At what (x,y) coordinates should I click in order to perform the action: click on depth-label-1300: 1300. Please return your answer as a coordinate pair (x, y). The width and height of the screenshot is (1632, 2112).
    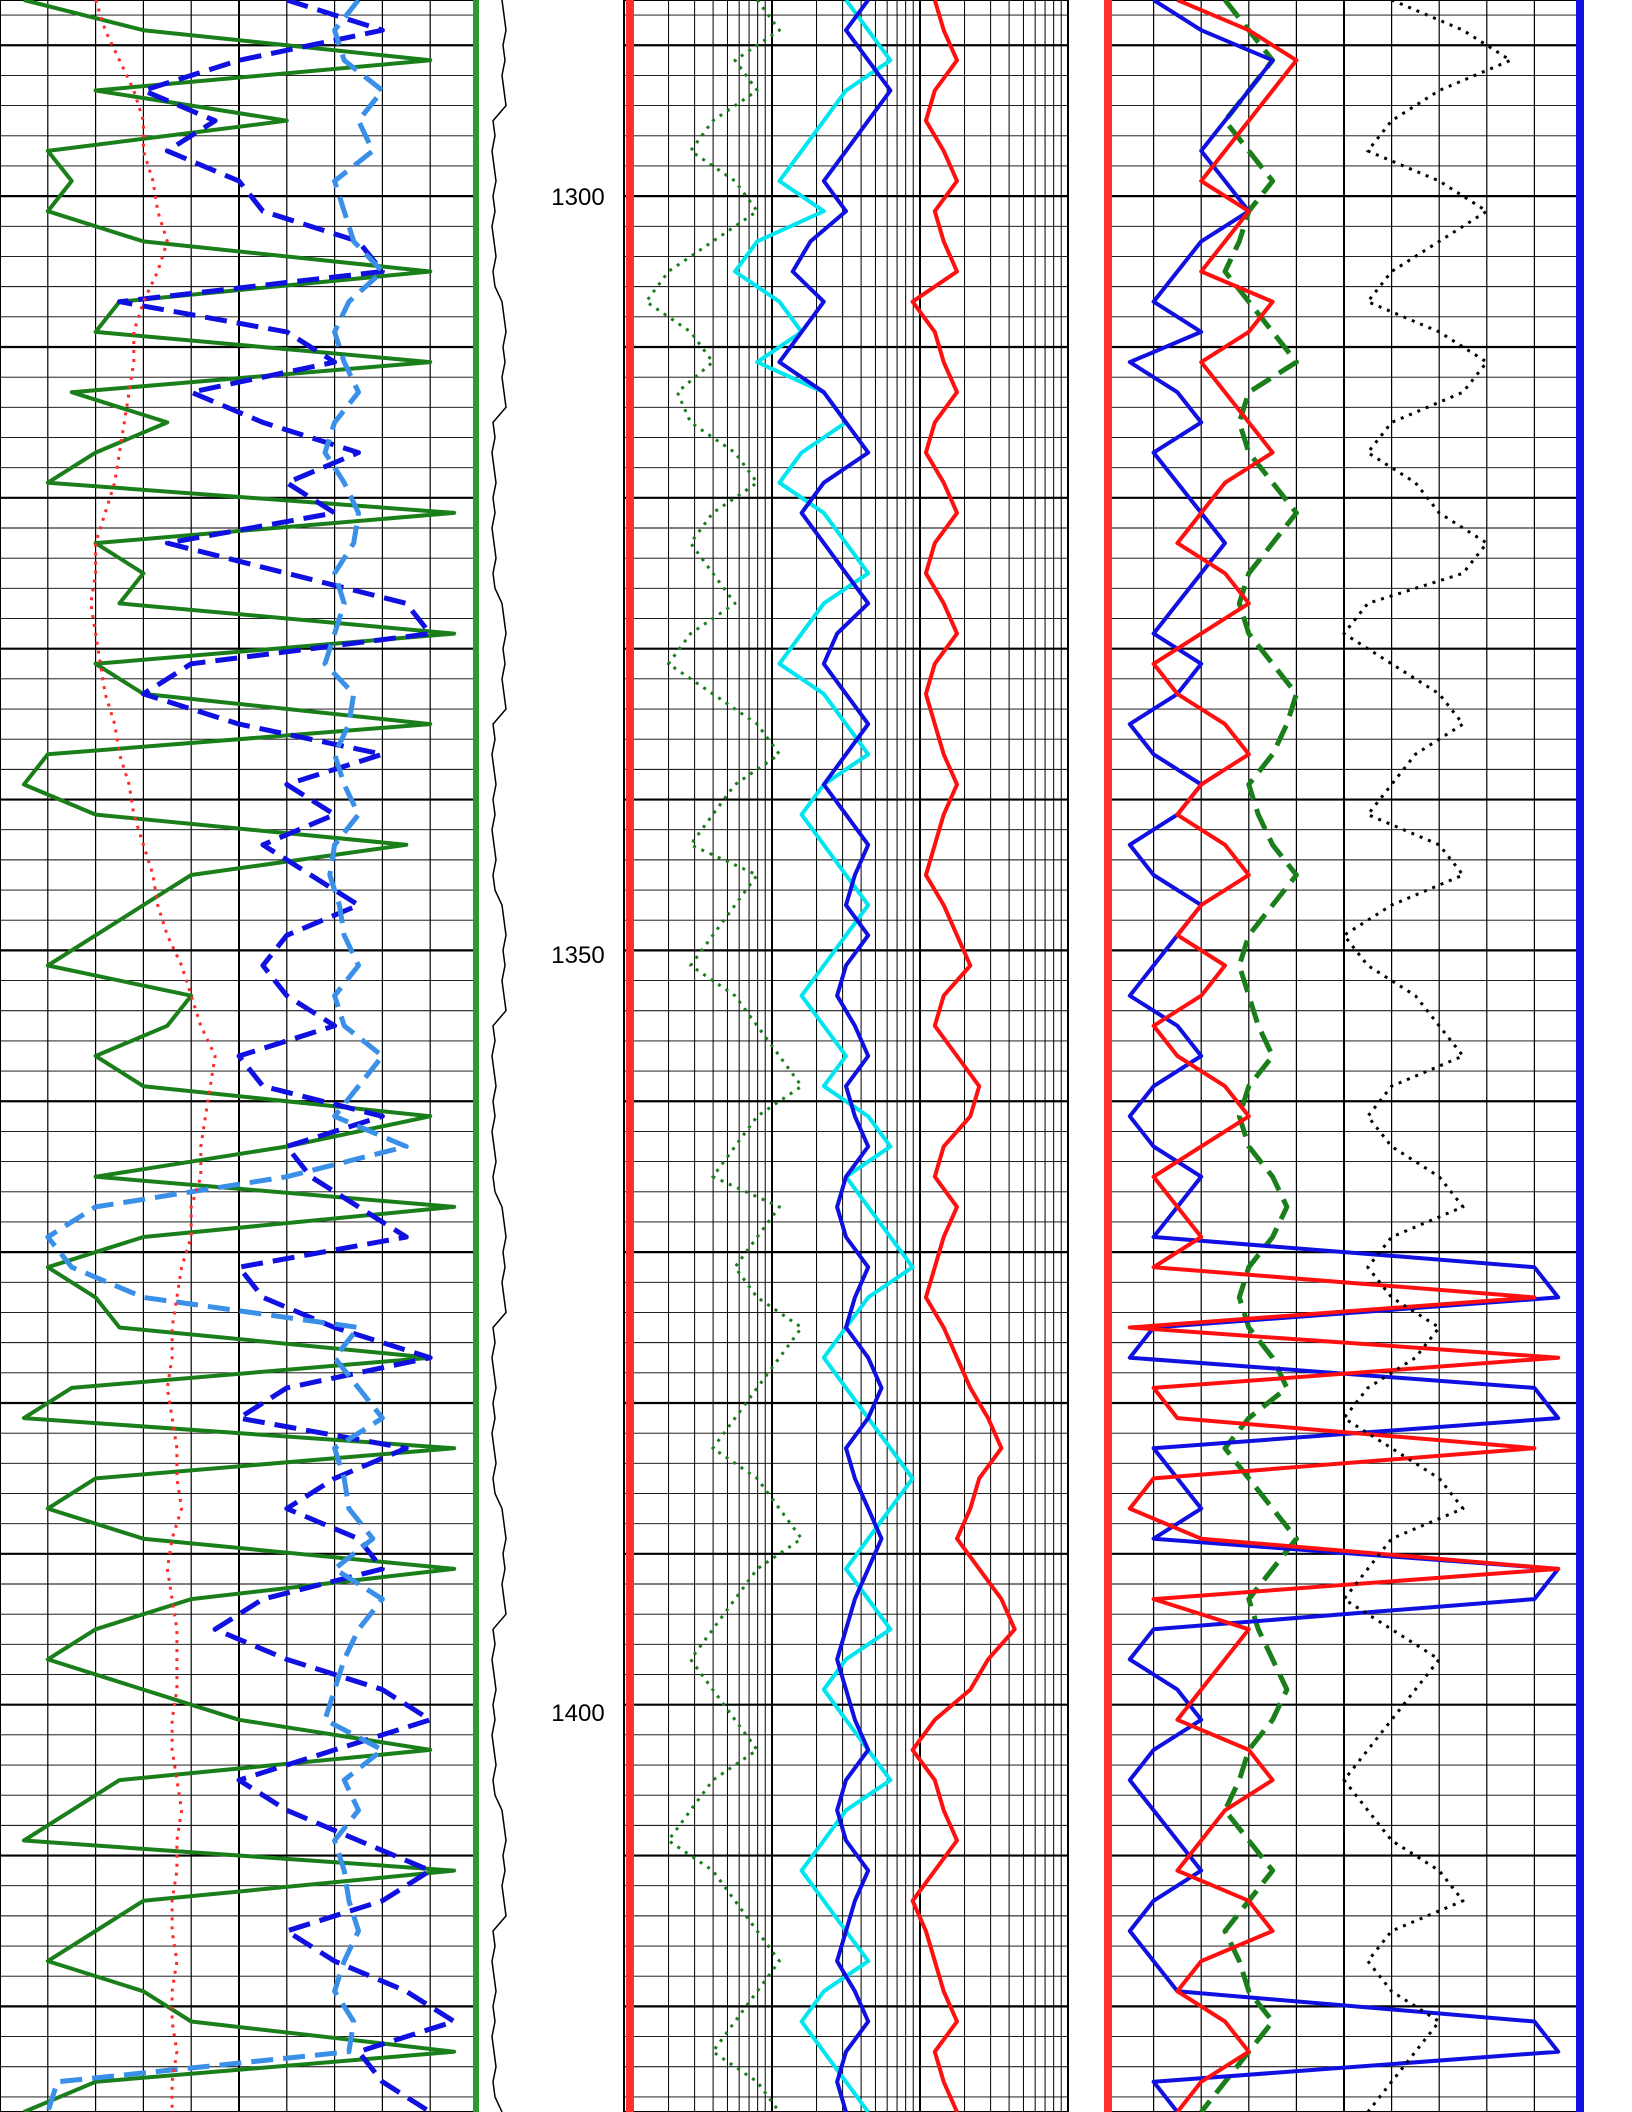
    Looking at the image, I should click on (577, 197).